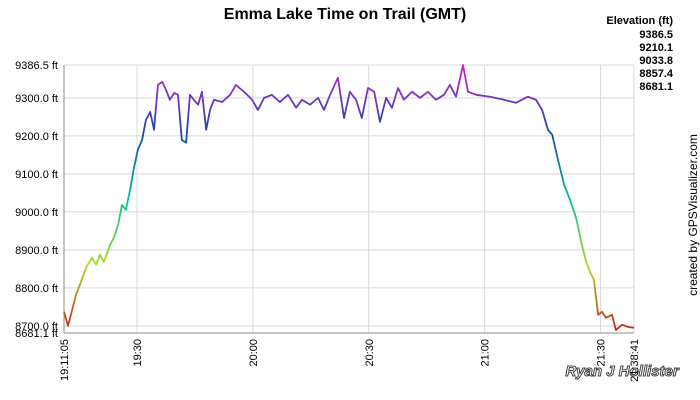 The image size is (700, 400). Describe the element at coordinates (345, 14) in the screenshot. I see `chart-title: Emma Lake Time on Trail (GMT)` at that location.